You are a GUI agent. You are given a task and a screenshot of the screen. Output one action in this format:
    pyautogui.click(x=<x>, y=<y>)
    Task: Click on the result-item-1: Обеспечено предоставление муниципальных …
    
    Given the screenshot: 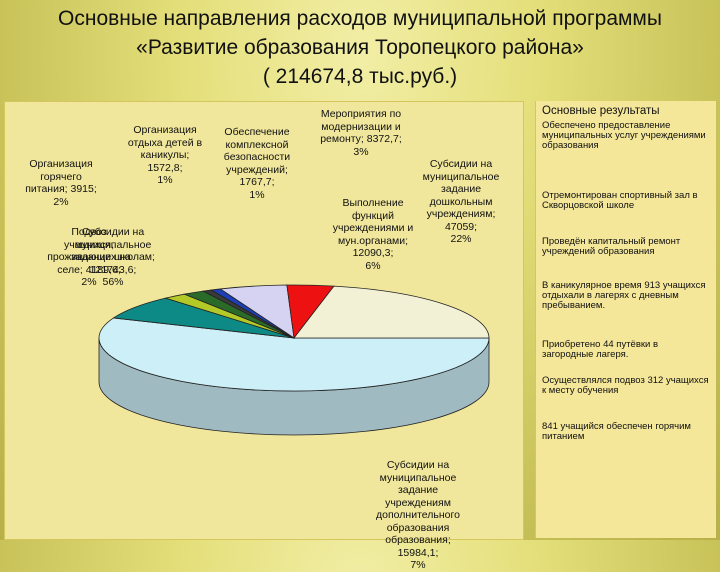 What is the action you would take?
    pyautogui.click(x=624, y=135)
    